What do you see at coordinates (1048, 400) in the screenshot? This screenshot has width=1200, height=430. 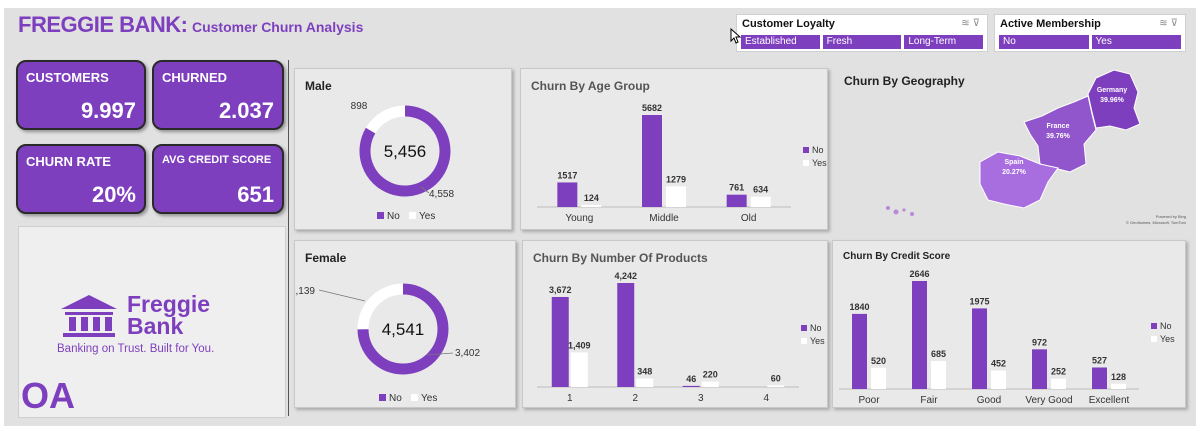 I see `category-label: Very Good` at bounding box center [1048, 400].